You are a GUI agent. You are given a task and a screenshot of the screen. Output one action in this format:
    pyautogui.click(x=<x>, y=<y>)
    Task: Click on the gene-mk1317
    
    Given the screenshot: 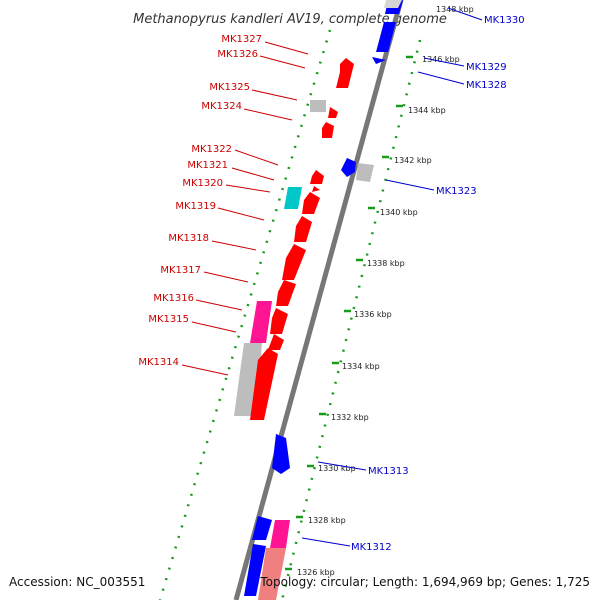 What is the action you would take?
    pyautogui.click(x=286, y=293)
    